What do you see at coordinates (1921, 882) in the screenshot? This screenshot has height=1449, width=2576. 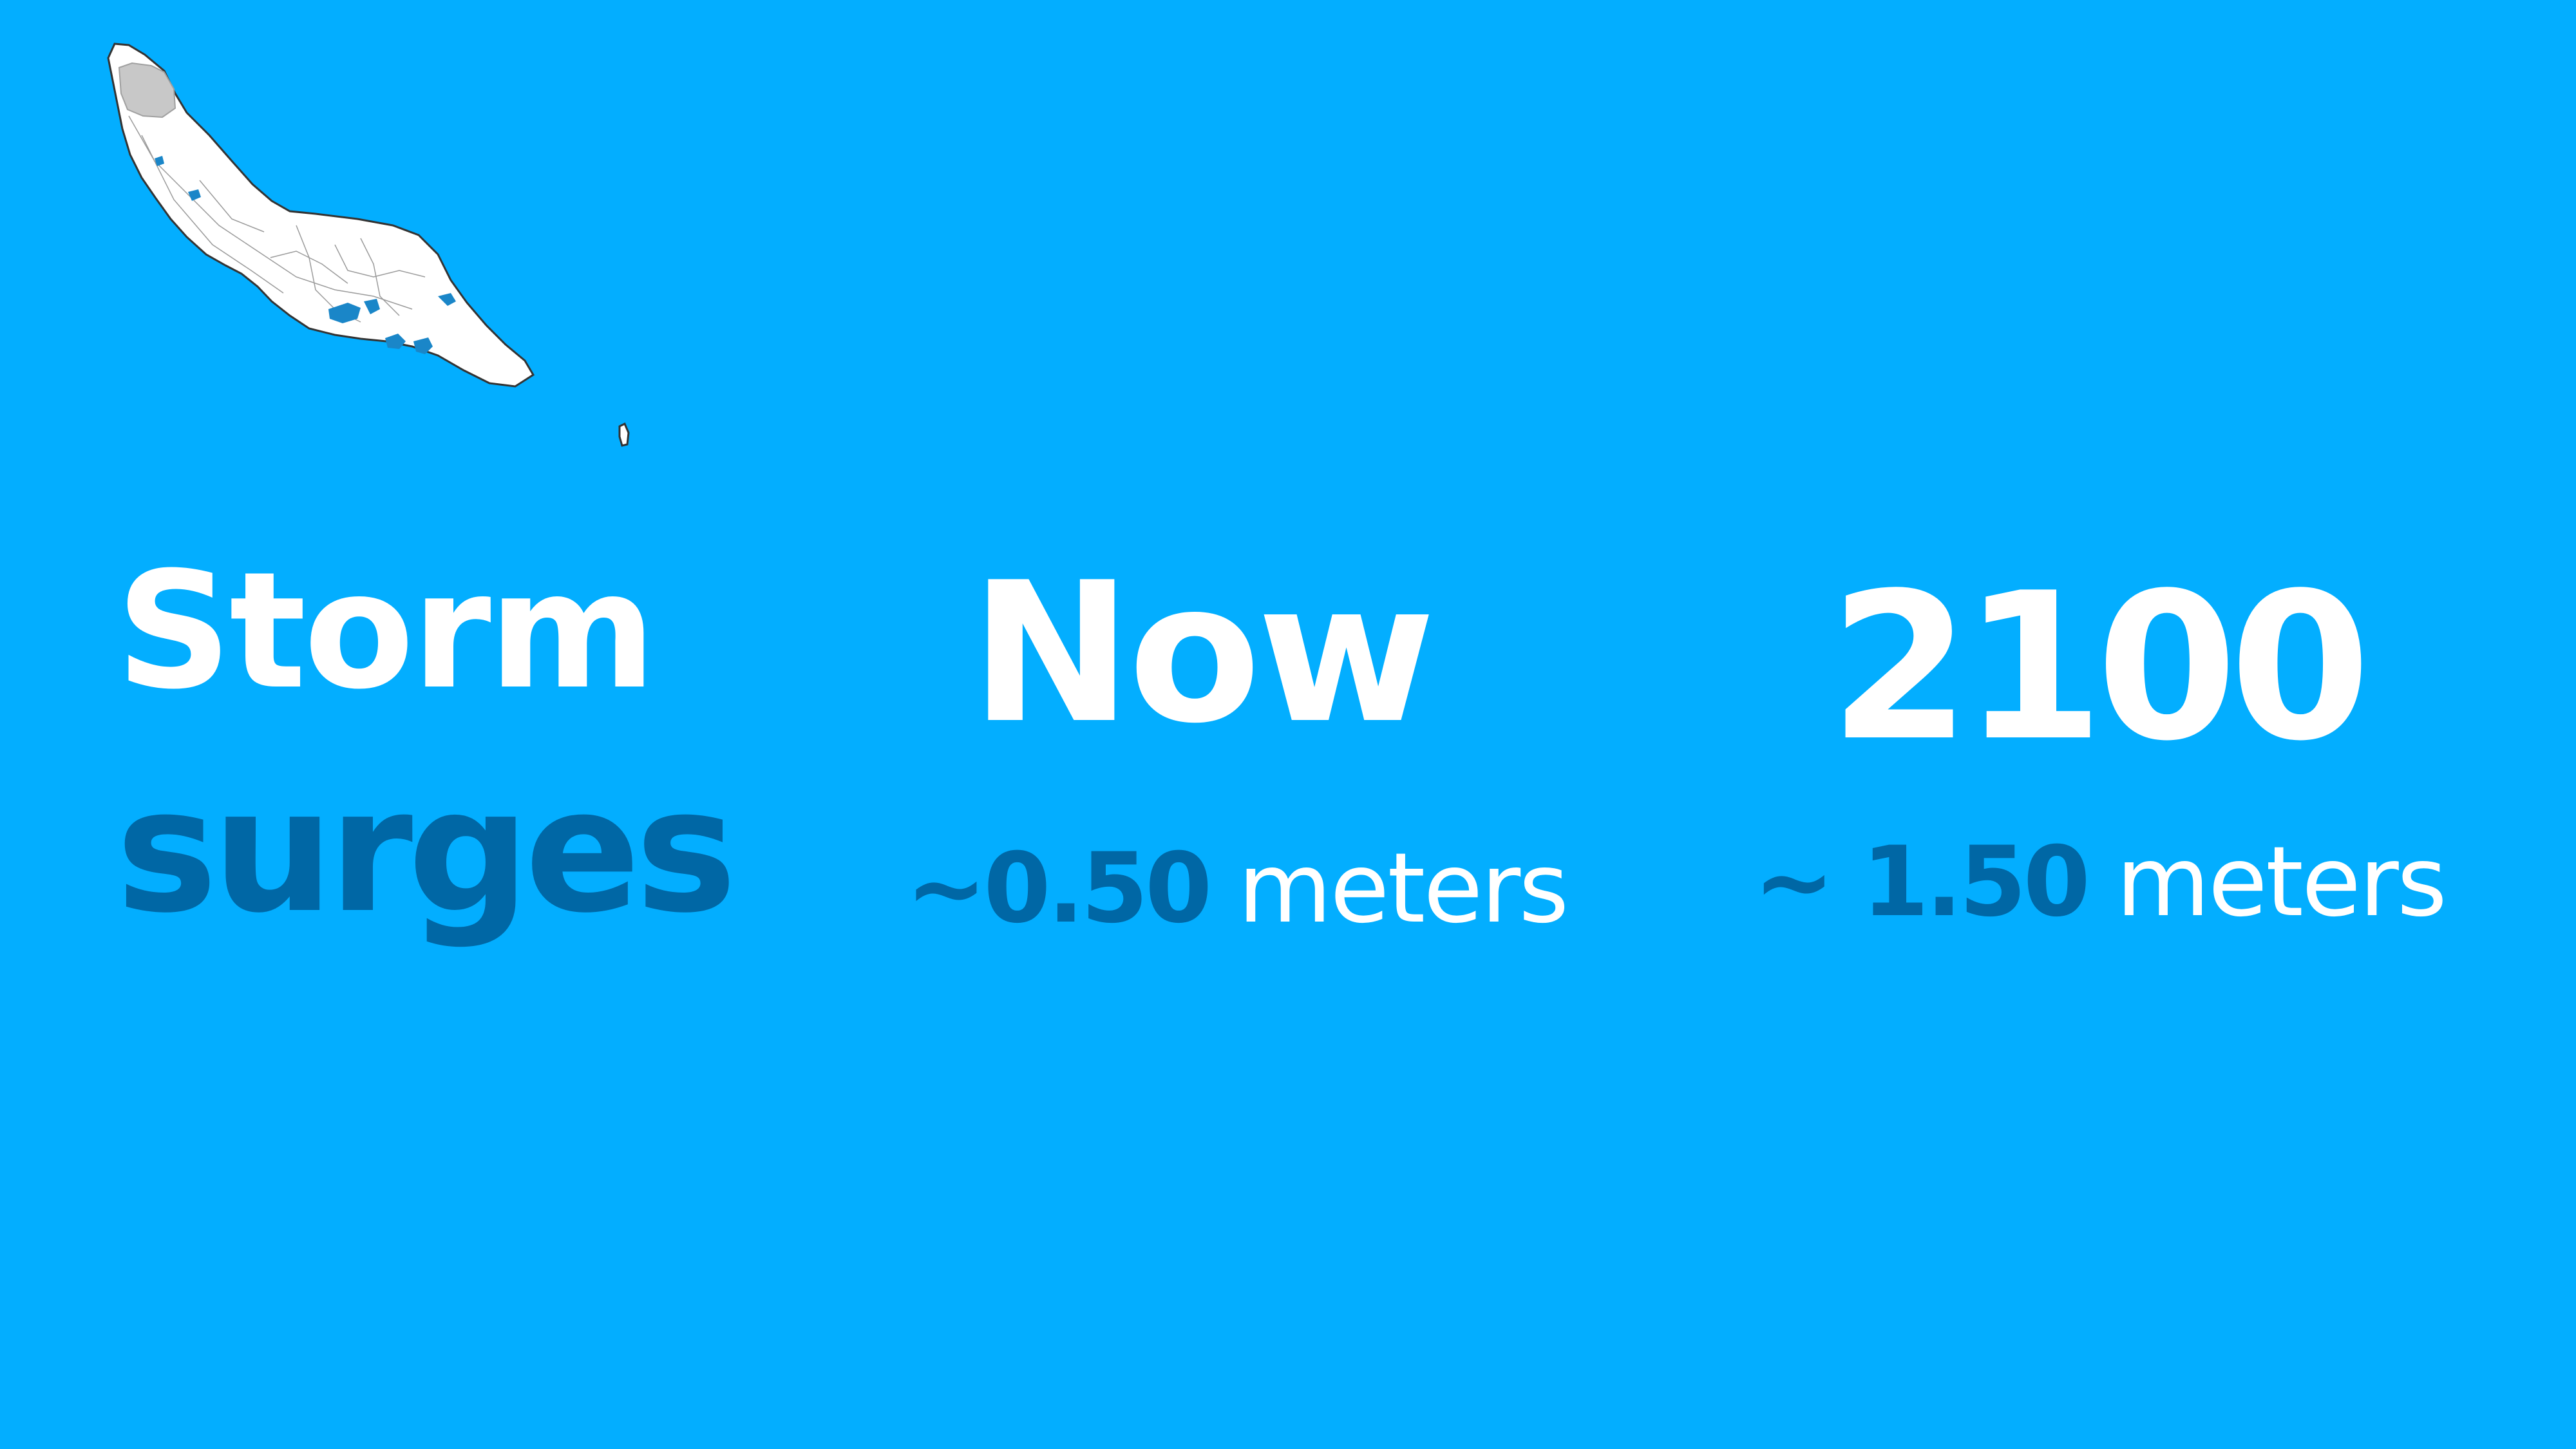 I see `value-2100-number: ~ 1.50` at bounding box center [1921, 882].